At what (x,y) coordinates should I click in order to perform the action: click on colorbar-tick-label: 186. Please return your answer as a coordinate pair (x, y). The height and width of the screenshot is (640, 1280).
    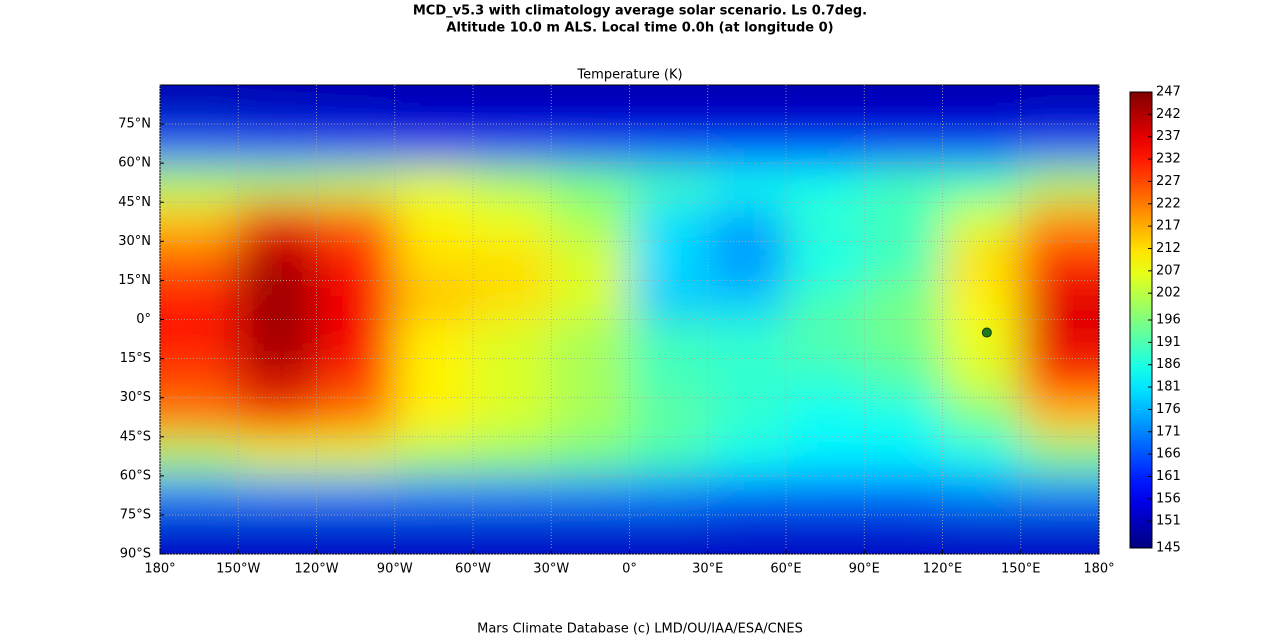
    Looking at the image, I should click on (1168, 364).